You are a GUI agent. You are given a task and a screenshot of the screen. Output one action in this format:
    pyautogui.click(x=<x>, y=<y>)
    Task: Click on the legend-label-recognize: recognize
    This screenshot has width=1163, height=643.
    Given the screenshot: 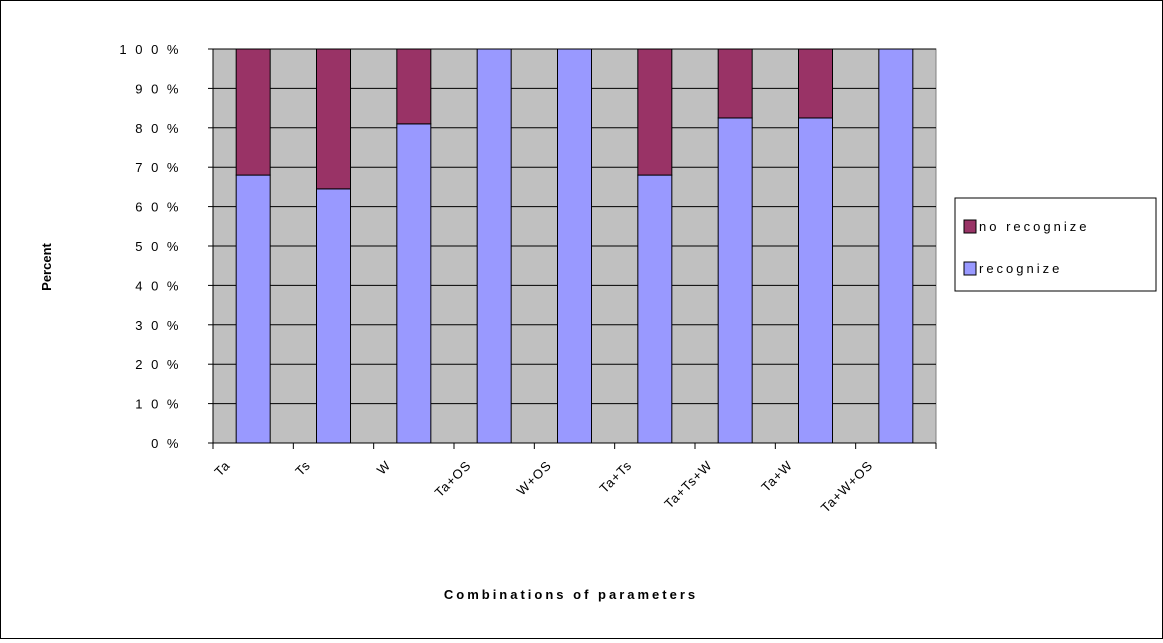 What is the action you would take?
    pyautogui.click(x=1020, y=268)
    